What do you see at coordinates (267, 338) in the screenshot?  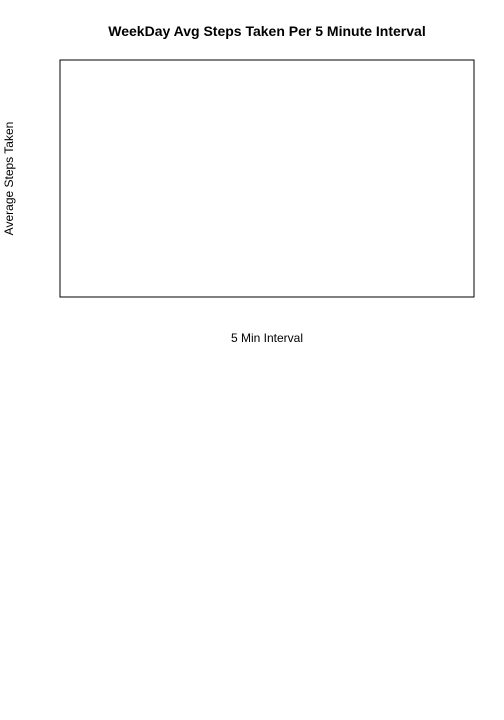 I see `x-axis-label: 5 Min Interval` at bounding box center [267, 338].